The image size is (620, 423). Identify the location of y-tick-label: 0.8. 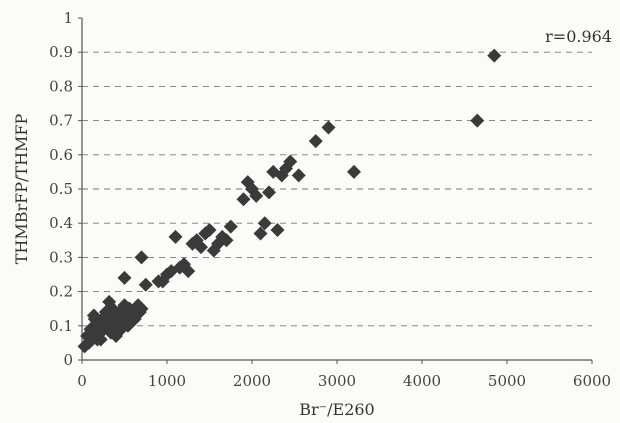
(61, 86).